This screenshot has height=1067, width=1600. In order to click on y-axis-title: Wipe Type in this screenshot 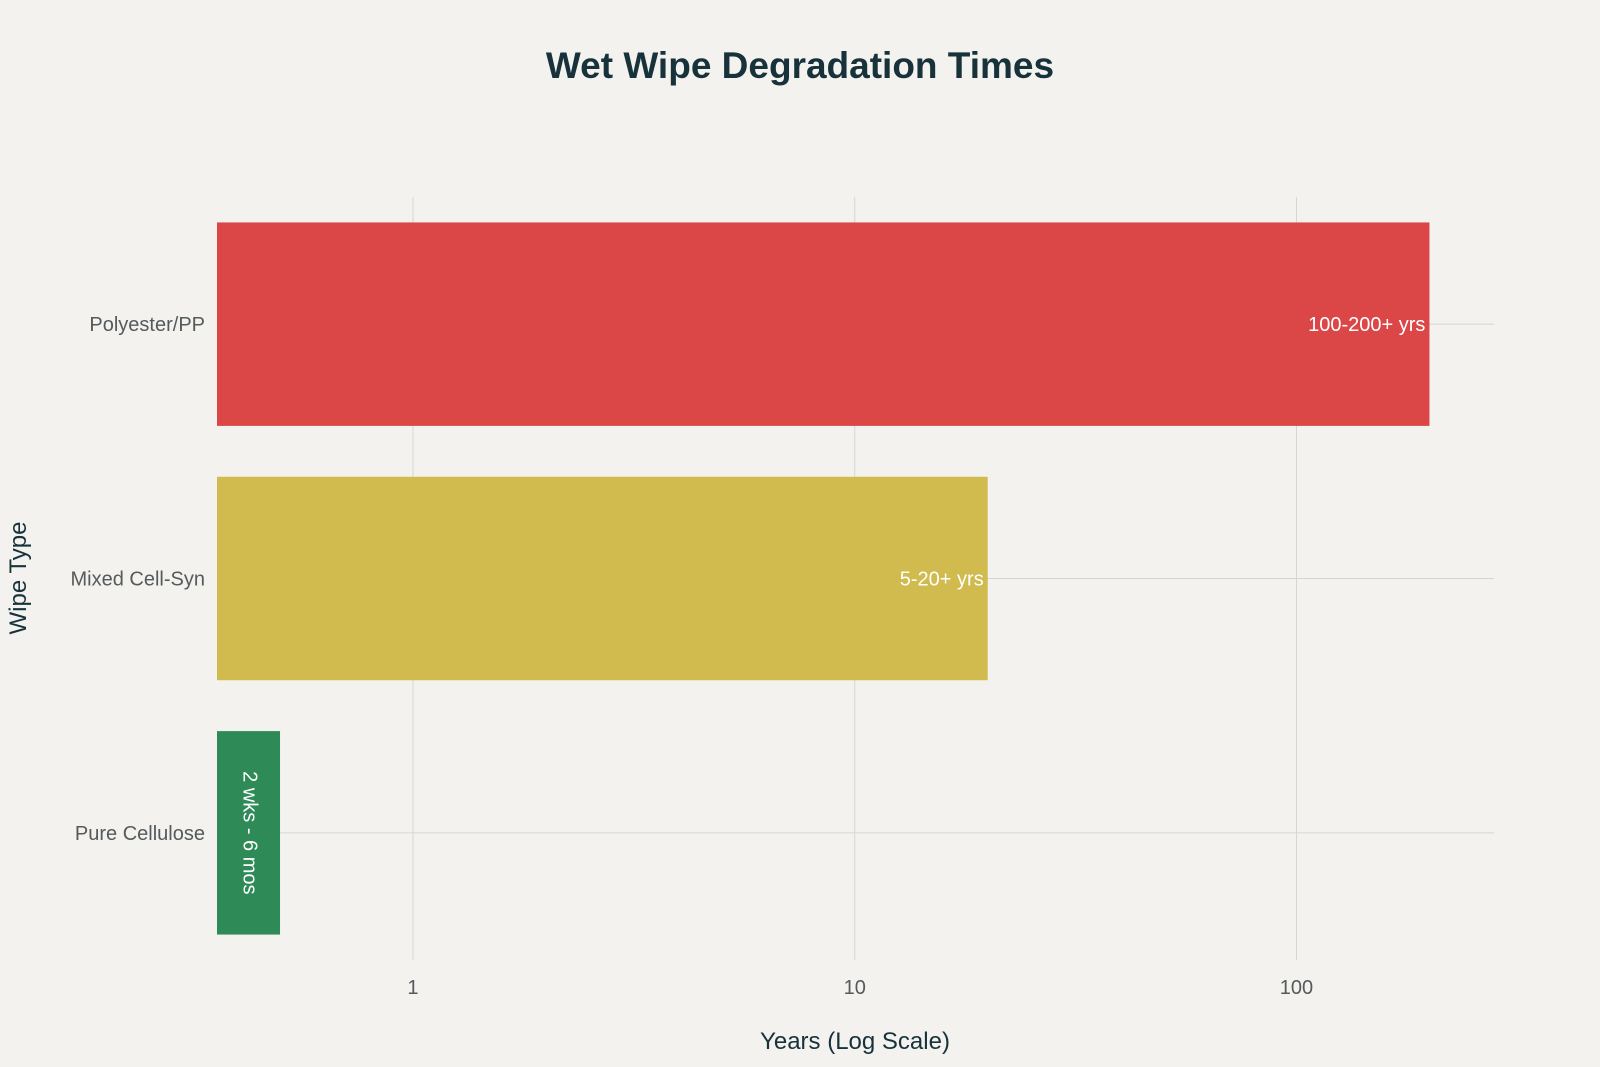, I will do `click(18, 578)`.